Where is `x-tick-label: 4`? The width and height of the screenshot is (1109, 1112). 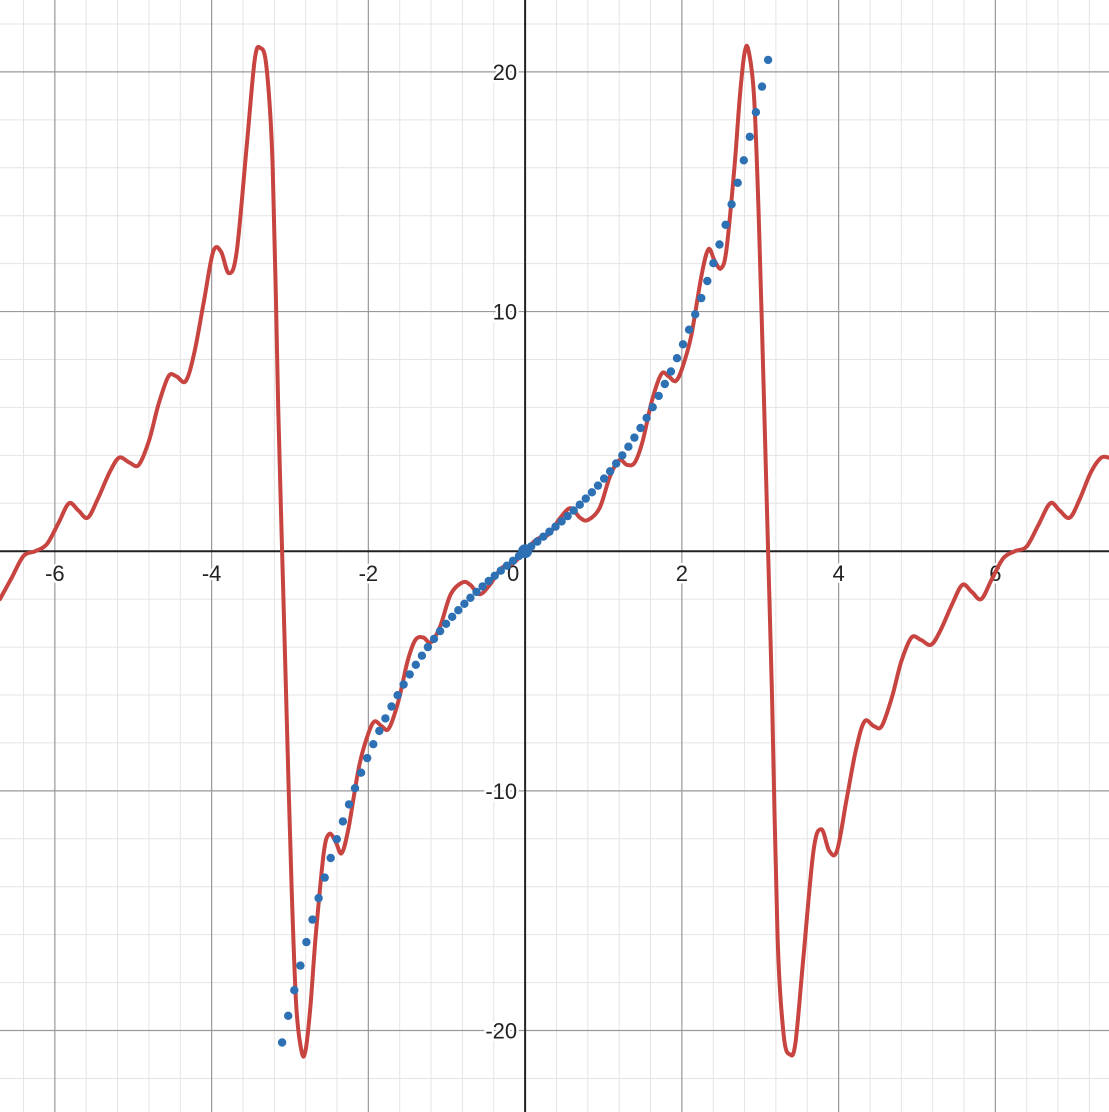 x-tick-label: 4 is located at coordinates (838, 573).